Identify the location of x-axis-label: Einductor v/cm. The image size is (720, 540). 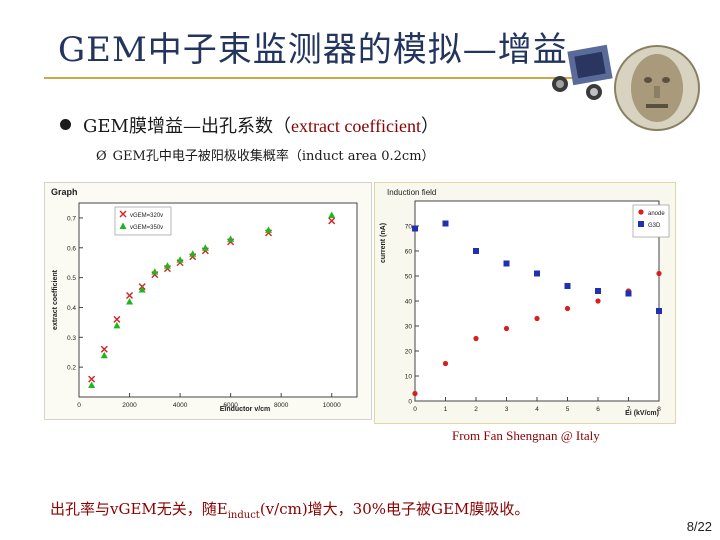
(245, 409).